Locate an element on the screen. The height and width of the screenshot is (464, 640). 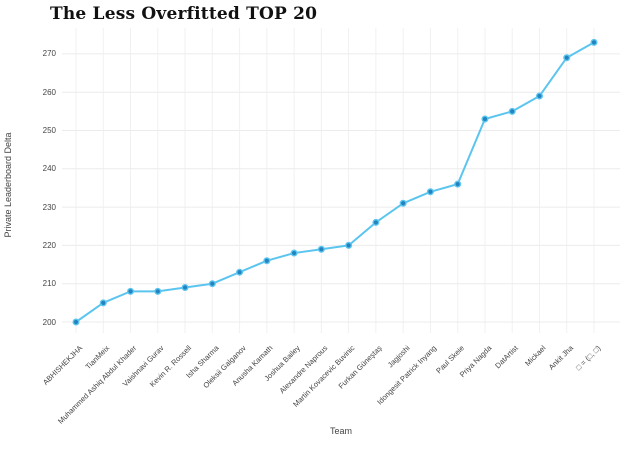
x-axis-tick-label: □ = (□, □) is located at coordinates (535, 355).